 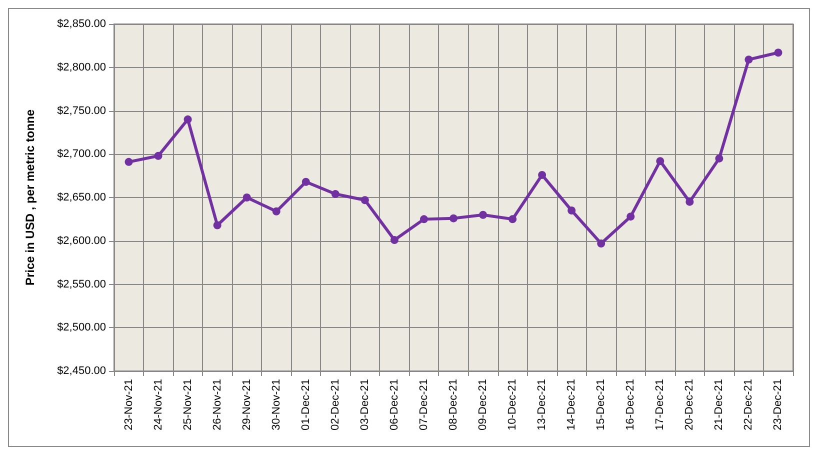 I want to click on x-tick-label: 06-Dec-21, so click(x=394, y=404).